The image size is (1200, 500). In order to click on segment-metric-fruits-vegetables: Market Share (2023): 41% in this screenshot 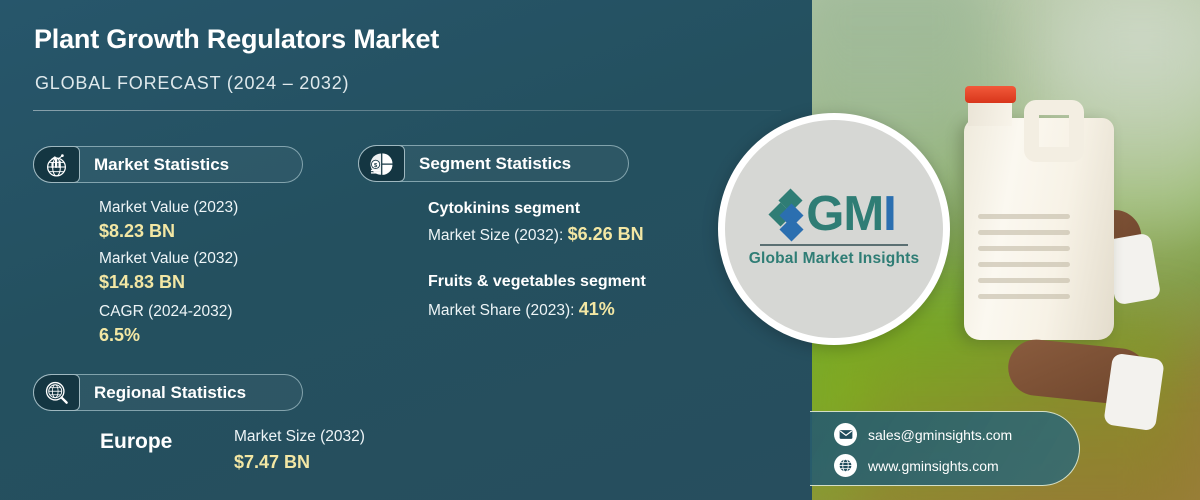, I will do `click(521, 309)`.